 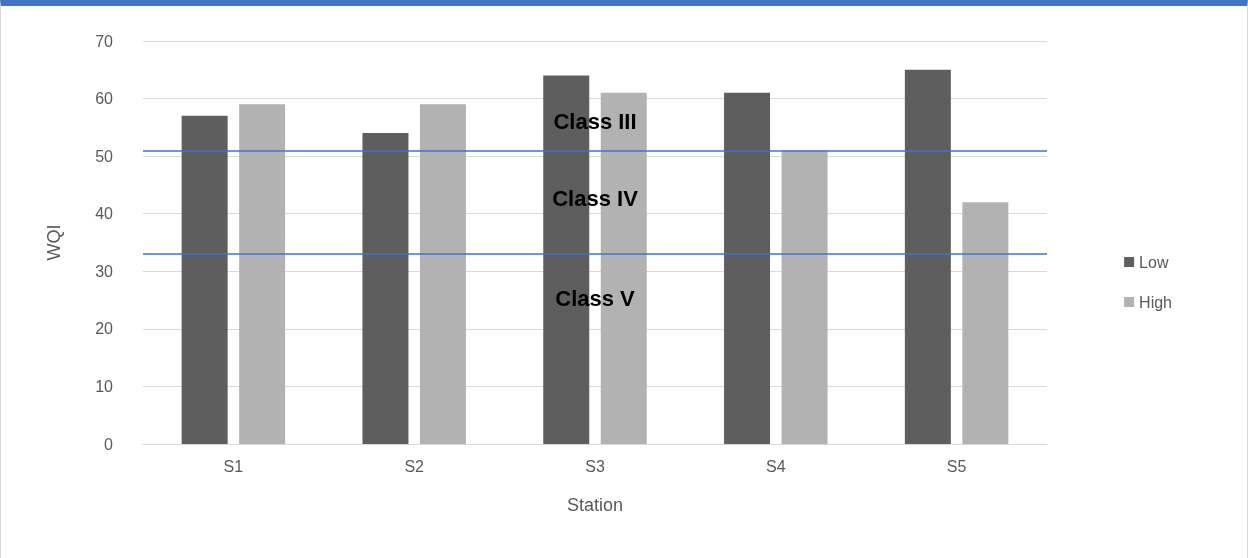 I want to click on y-axis-title: WQI, so click(x=54, y=242).